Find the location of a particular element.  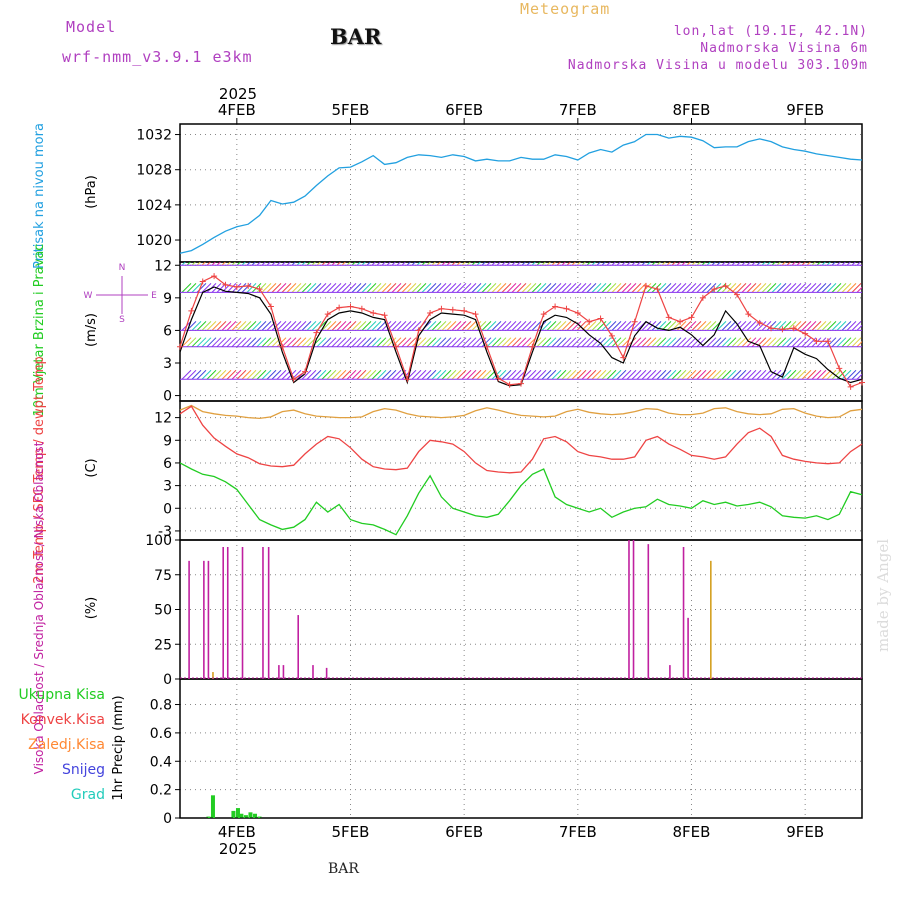

y-tick-label: 12 is located at coordinates (163, 419).